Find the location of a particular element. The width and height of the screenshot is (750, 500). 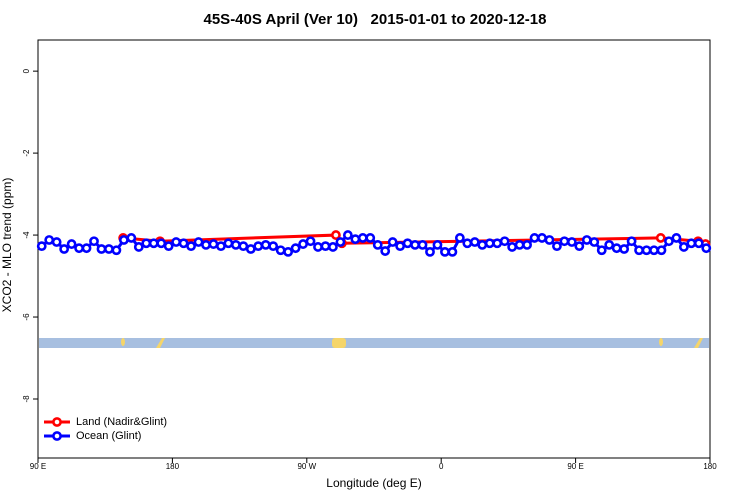

y-tick-label: 0 is located at coordinates (26, 70).